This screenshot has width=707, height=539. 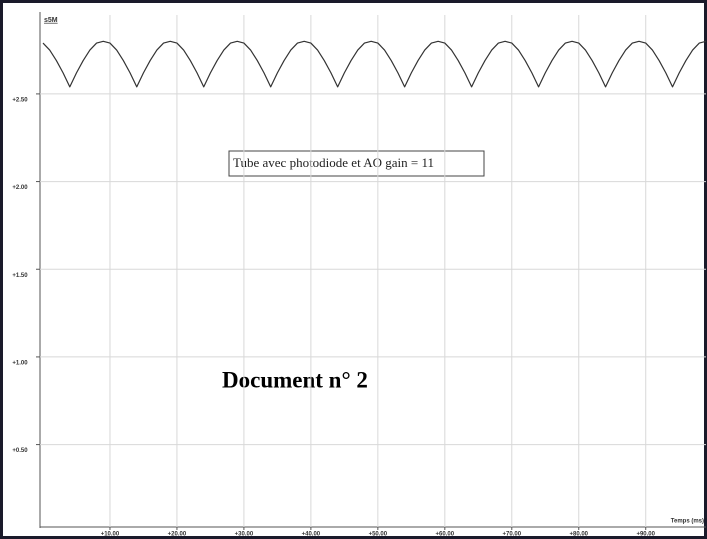 What do you see at coordinates (295, 379) in the screenshot?
I see `document-label: Document n° 2` at bounding box center [295, 379].